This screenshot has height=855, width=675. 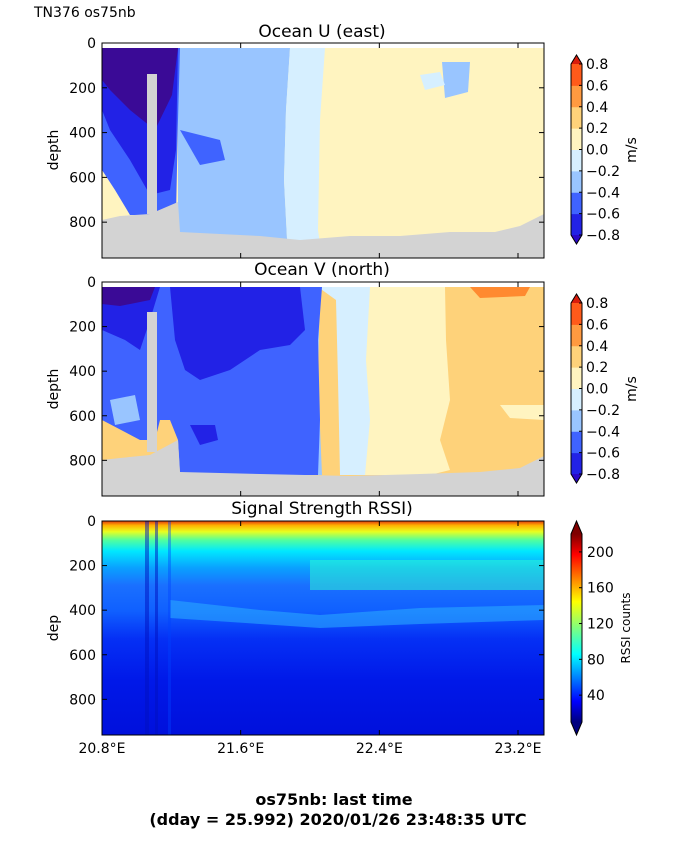 What do you see at coordinates (333, 799) in the screenshot?
I see `footer-line-1: os75nb: last time` at bounding box center [333, 799].